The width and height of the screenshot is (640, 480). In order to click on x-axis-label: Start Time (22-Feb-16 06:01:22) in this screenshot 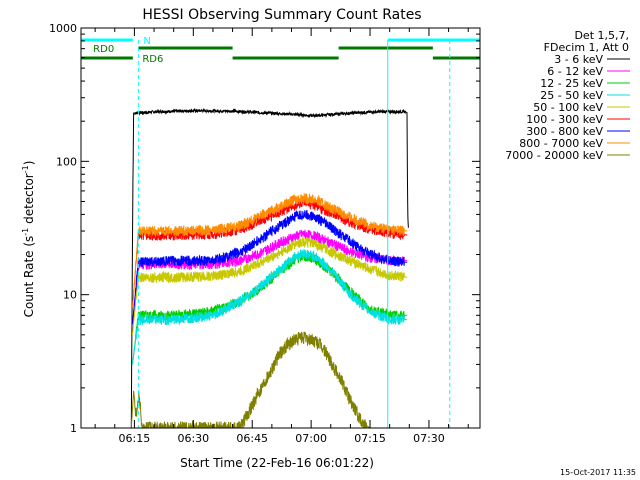, I will do `click(277, 463)`.